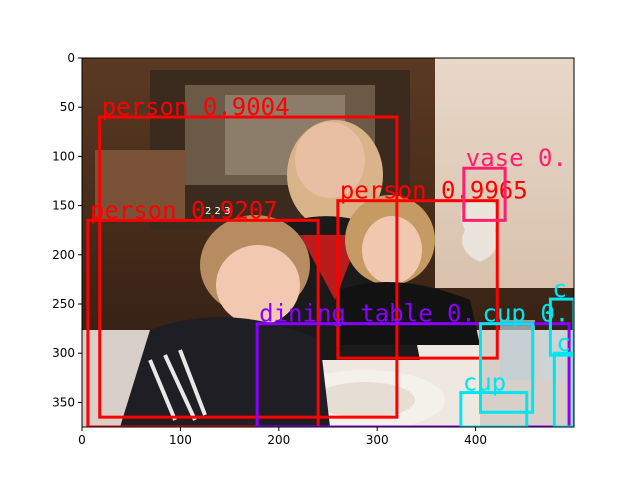  I want to click on y-tick-label: 250, so click(63, 304).